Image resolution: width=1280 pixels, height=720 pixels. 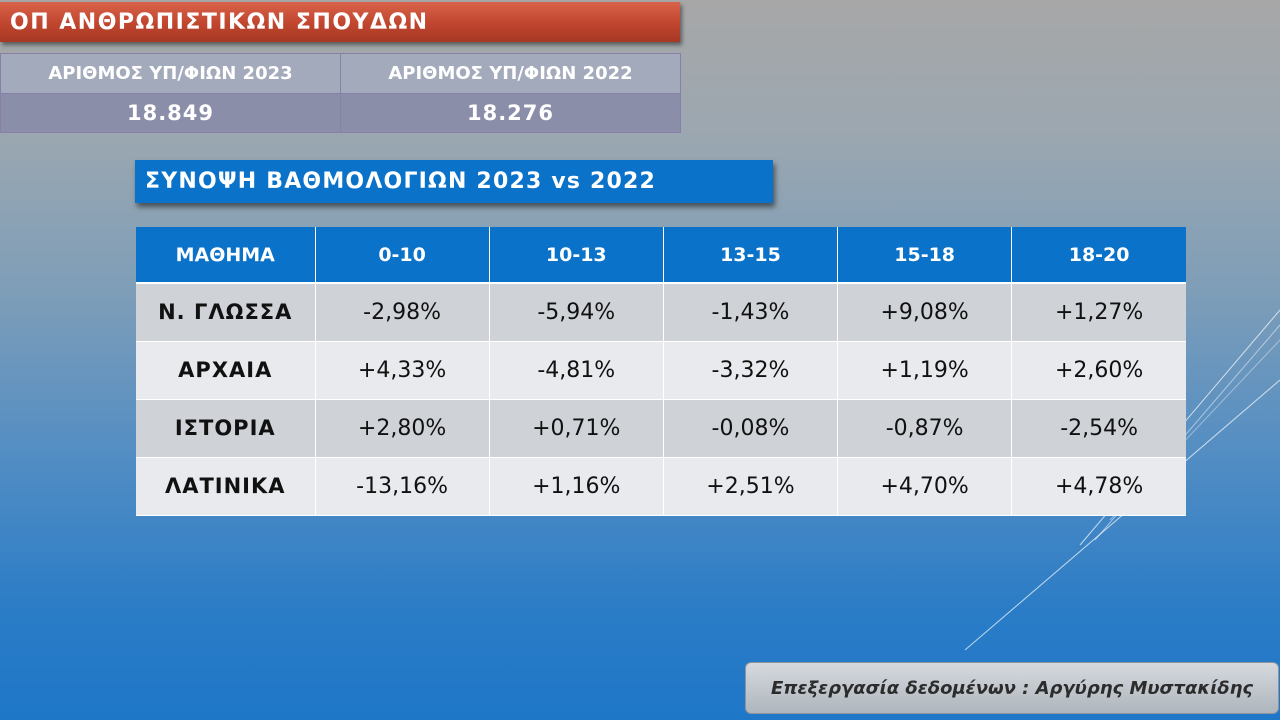 I want to click on count-value-2022: 18.276, so click(x=510, y=113).